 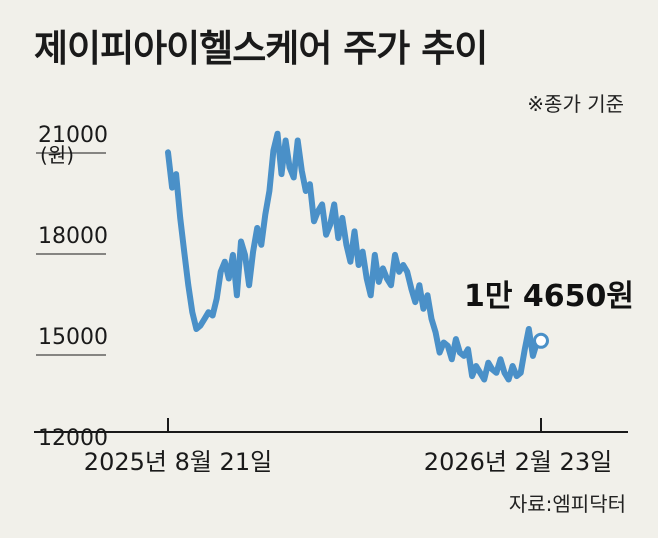 What do you see at coordinates (549, 296) in the screenshot?
I see `last-price-label: 1만 4650원` at bounding box center [549, 296].